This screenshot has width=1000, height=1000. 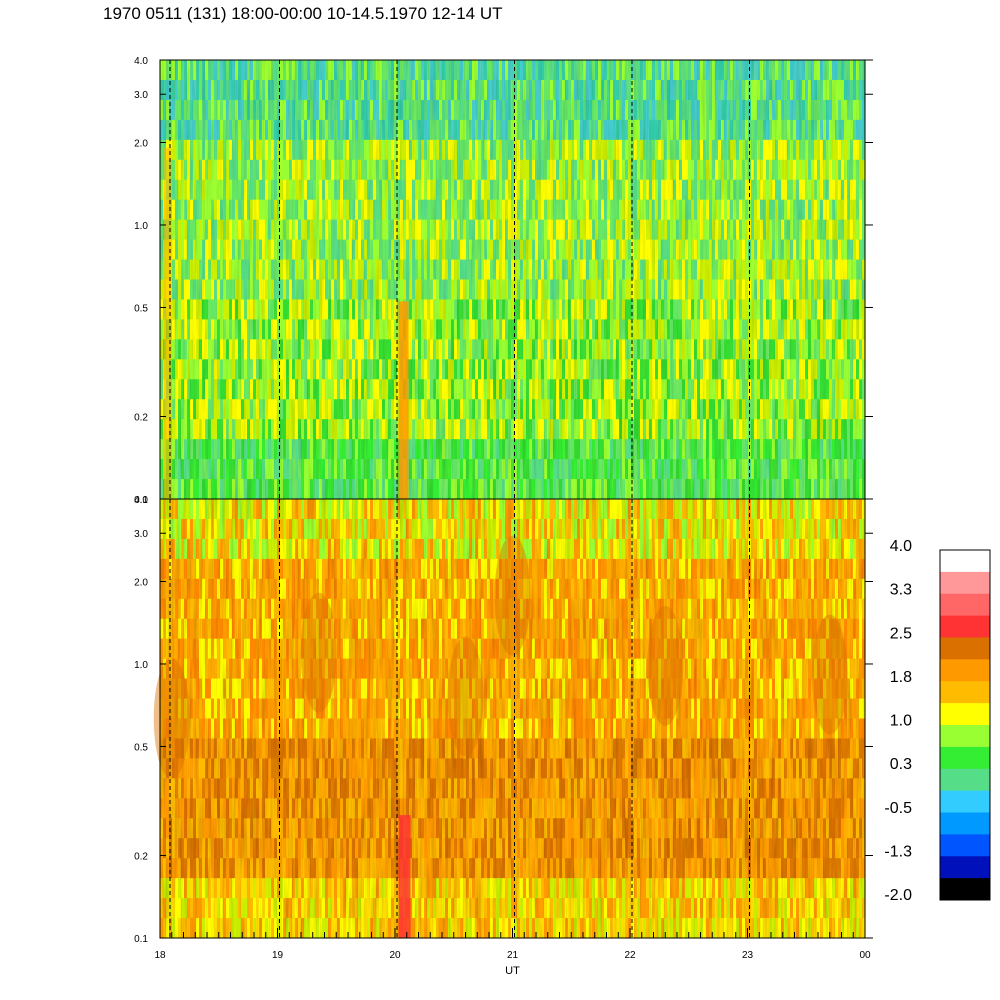 I want to click on colorbar-label: 1.0, so click(x=901, y=721).